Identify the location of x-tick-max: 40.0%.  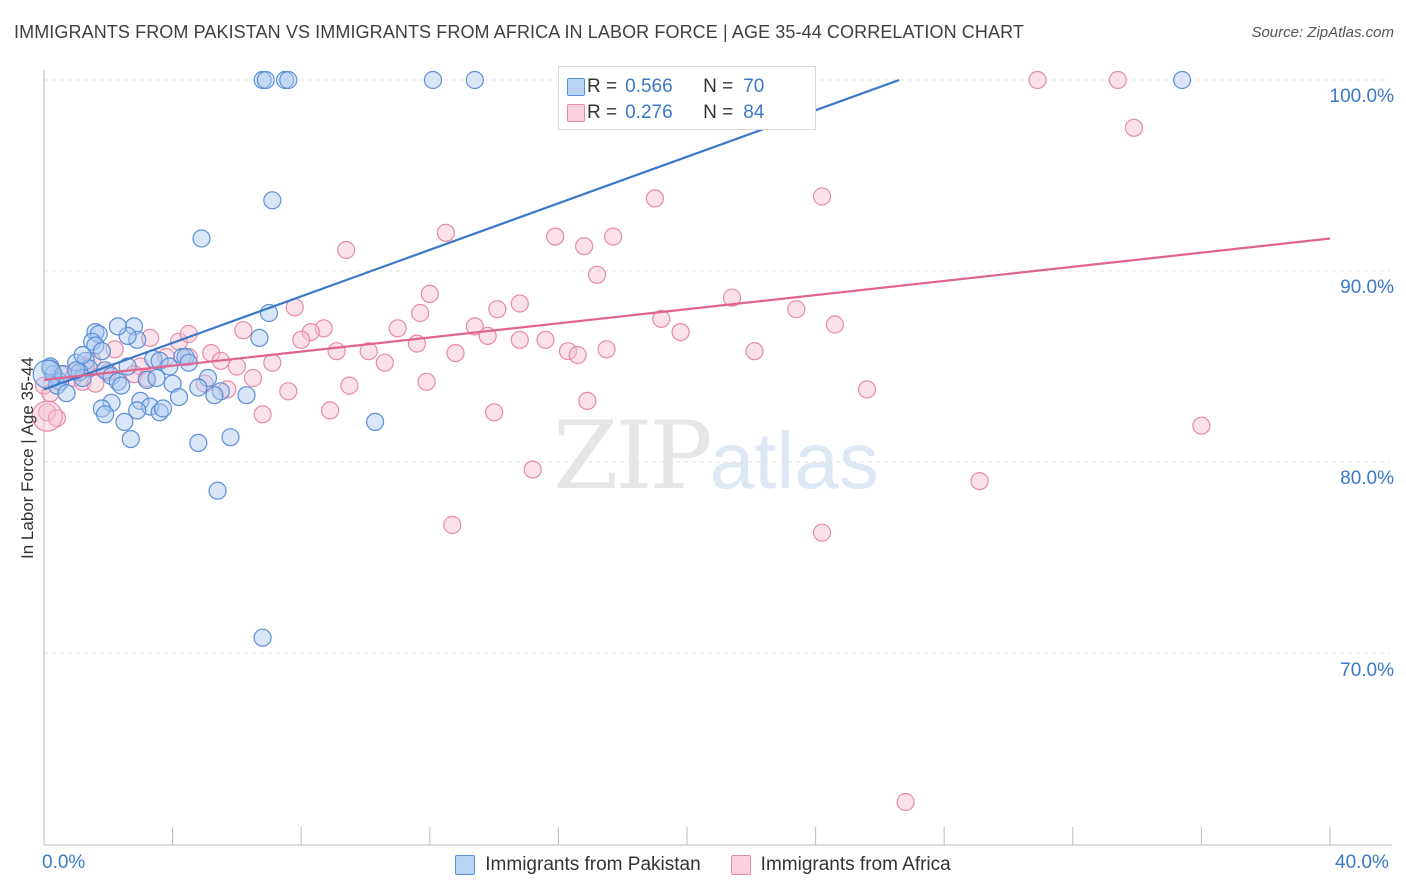
(1362, 862).